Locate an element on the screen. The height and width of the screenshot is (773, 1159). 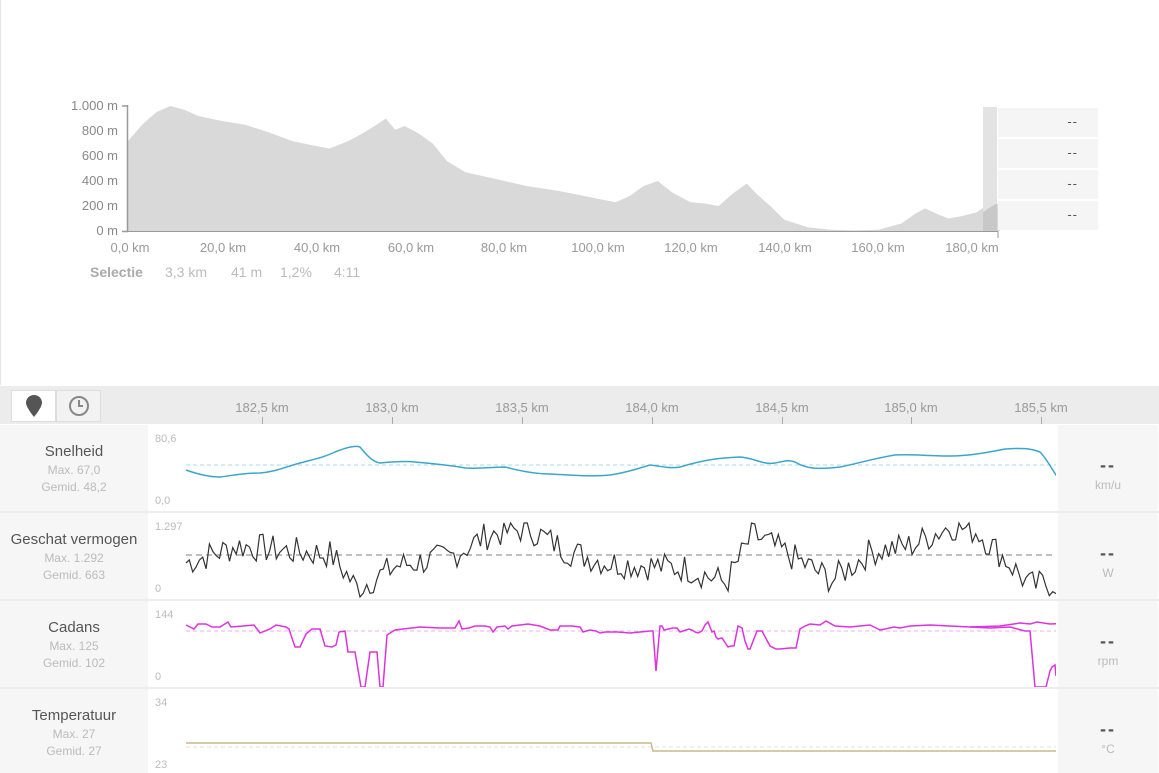
metric-name: Cadans is located at coordinates (74, 627).